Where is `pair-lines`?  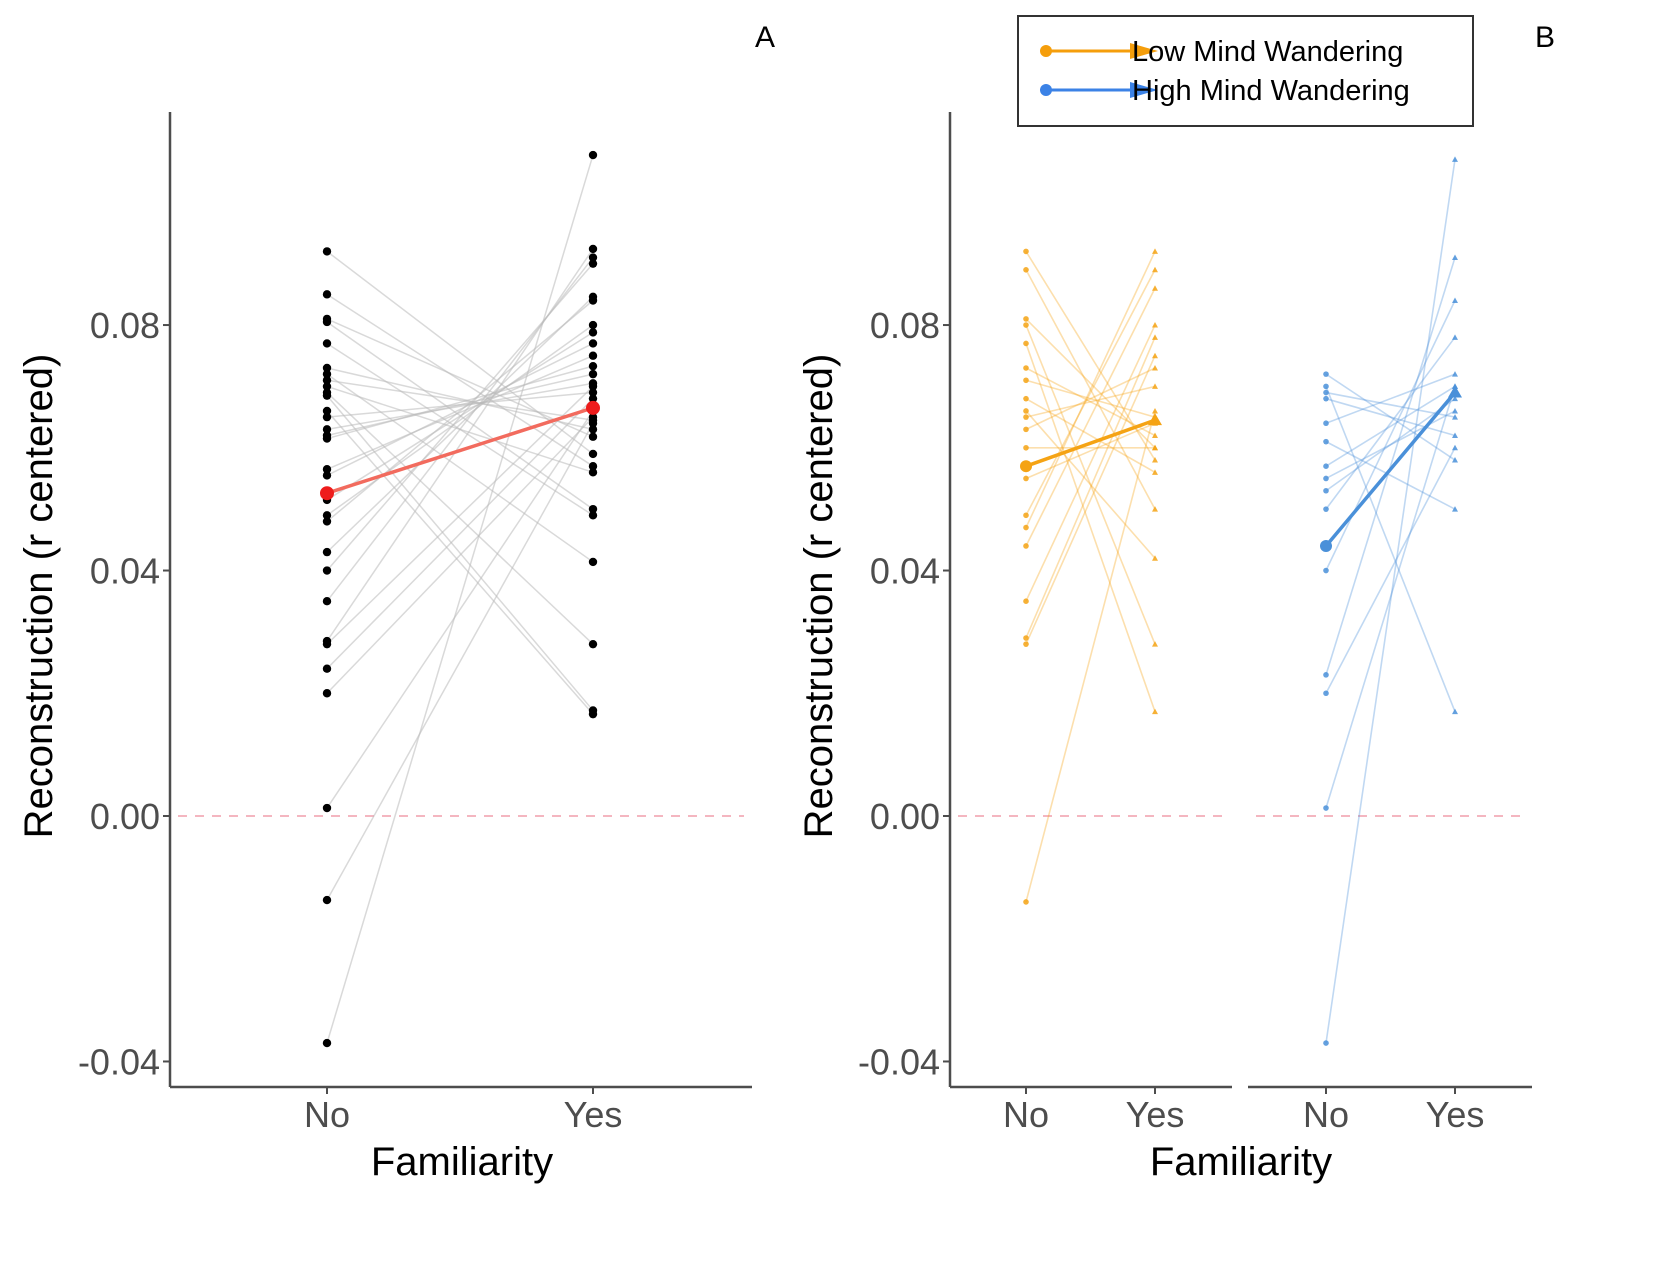 pair-lines is located at coordinates (460, 599).